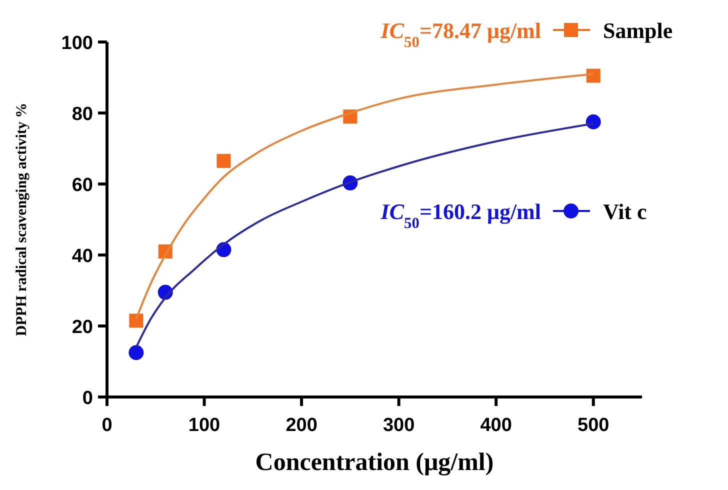 The image size is (728, 490). What do you see at coordinates (398, 425) in the screenshot?
I see `x-tick-label: 300` at bounding box center [398, 425].